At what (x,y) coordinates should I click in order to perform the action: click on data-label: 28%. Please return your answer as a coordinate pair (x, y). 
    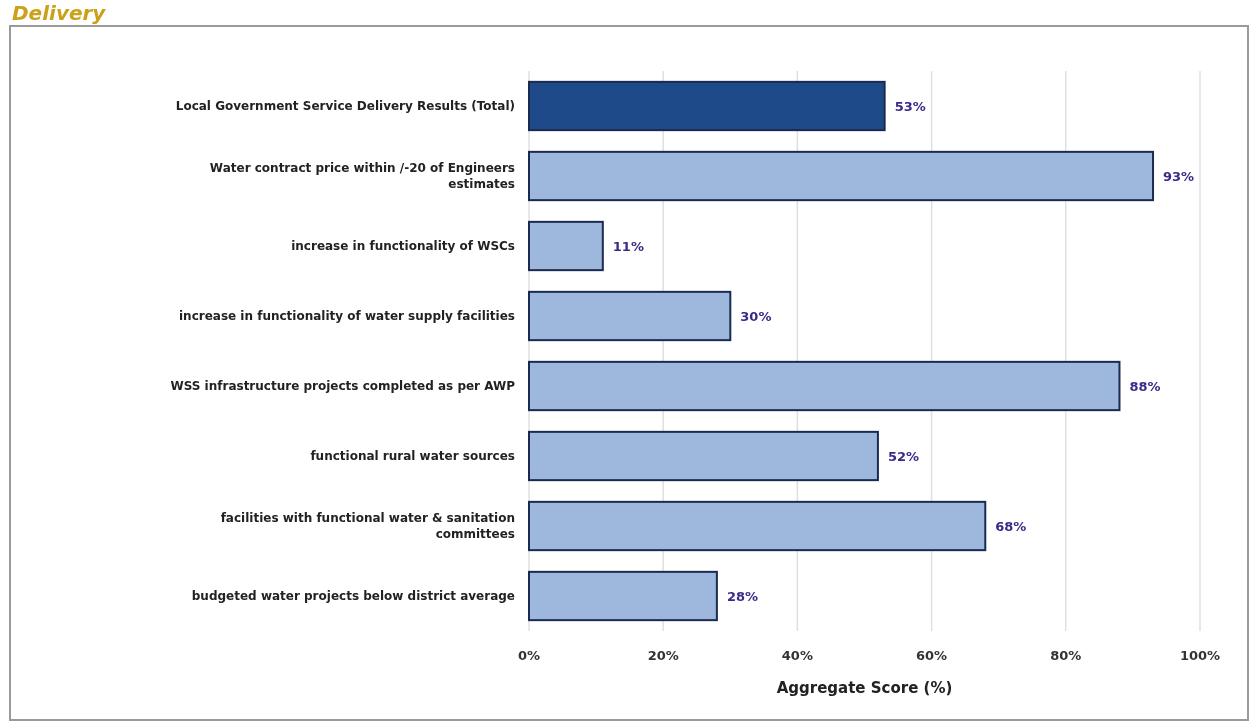
    Looking at the image, I should click on (742, 596).